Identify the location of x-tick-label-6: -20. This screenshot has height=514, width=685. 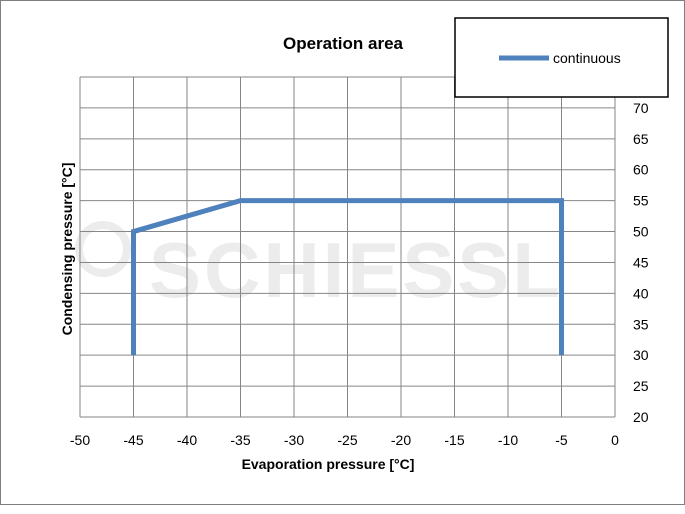
(401, 440).